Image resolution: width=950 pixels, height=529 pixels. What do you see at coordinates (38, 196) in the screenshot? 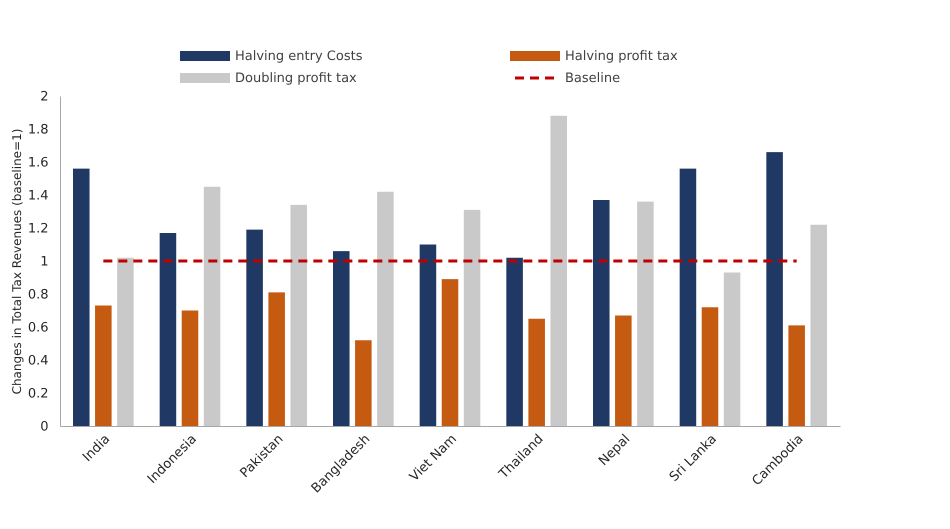
I see `y-tick-label: 1.4` at bounding box center [38, 196].